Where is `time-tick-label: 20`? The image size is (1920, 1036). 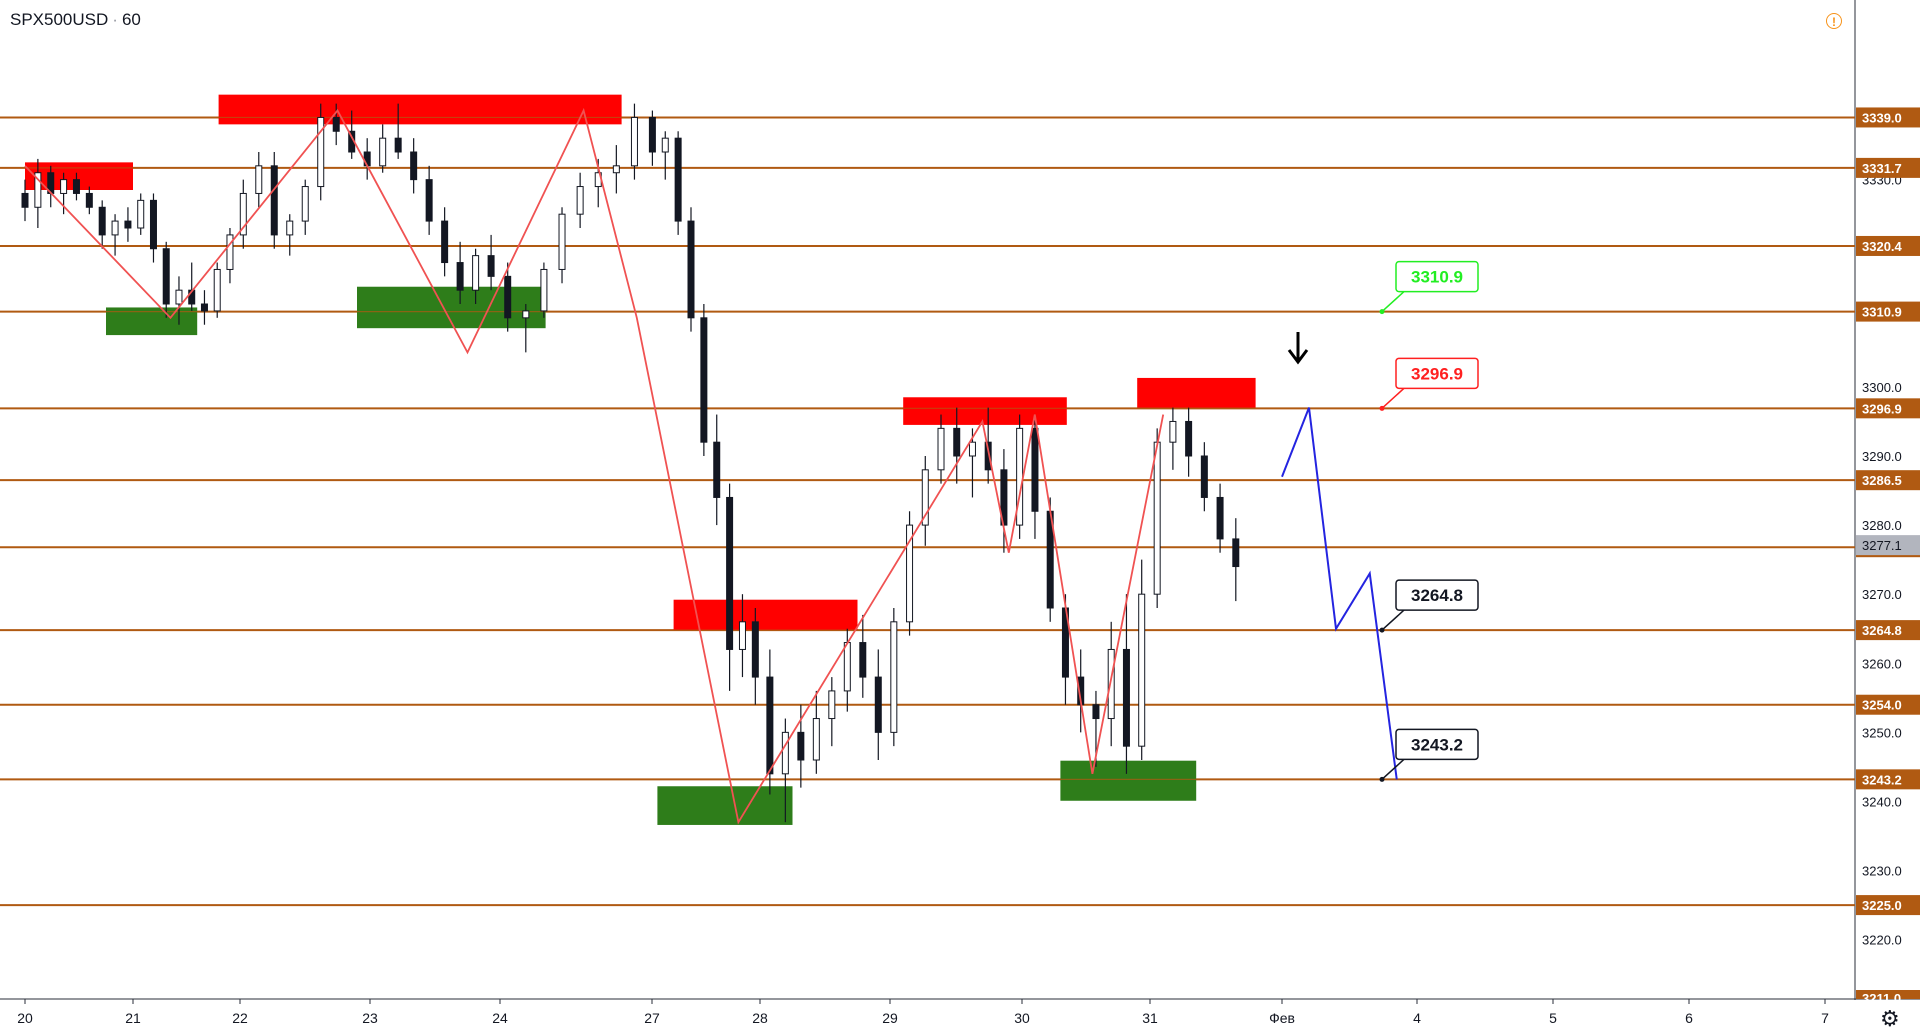 time-tick-label: 20 is located at coordinates (25, 1018).